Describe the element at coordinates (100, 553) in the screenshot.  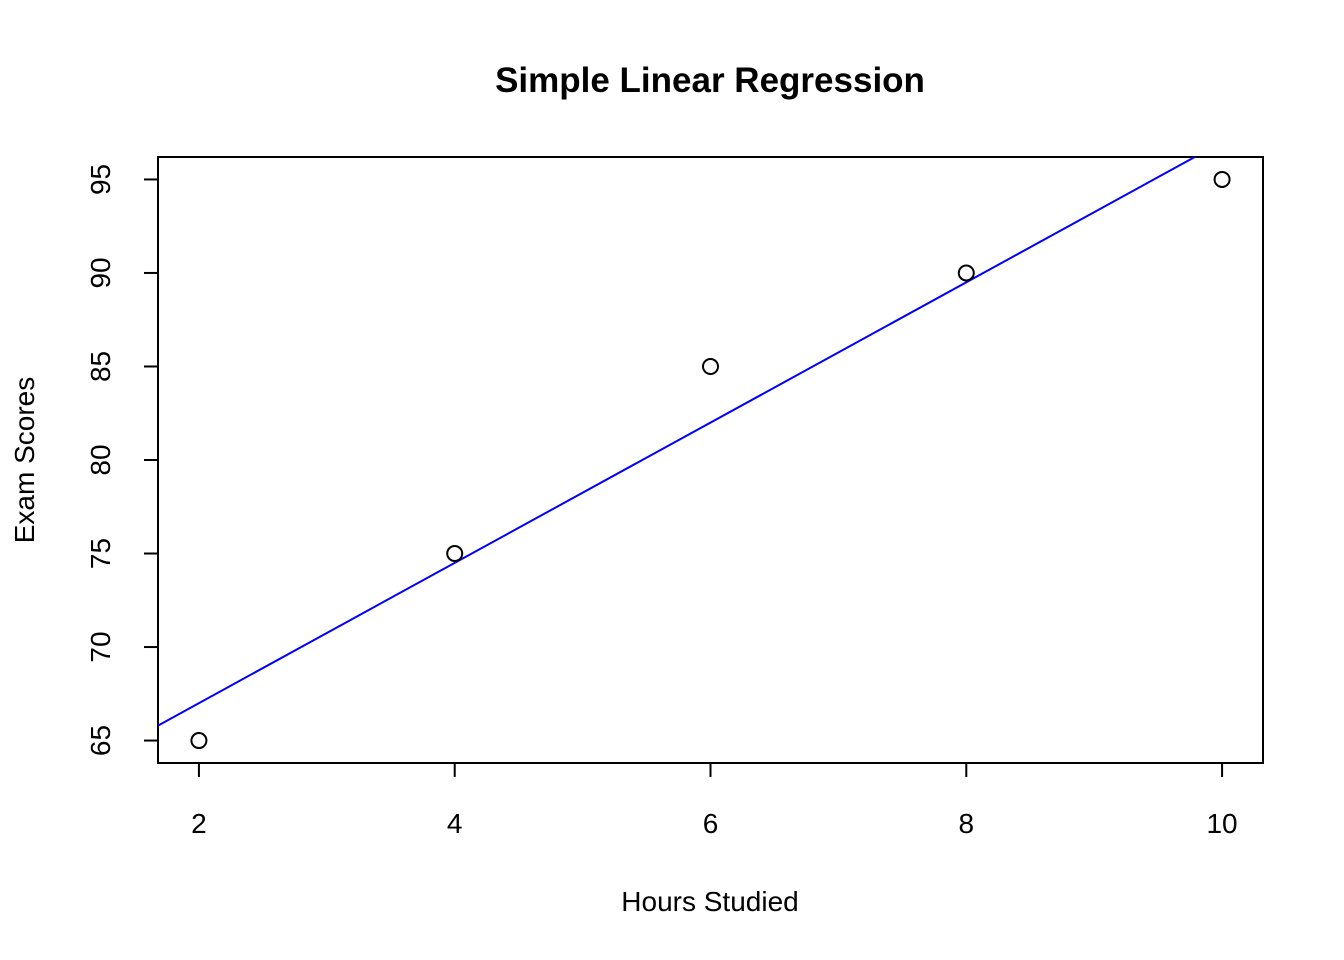
I see `y-tick-label: 75` at that location.